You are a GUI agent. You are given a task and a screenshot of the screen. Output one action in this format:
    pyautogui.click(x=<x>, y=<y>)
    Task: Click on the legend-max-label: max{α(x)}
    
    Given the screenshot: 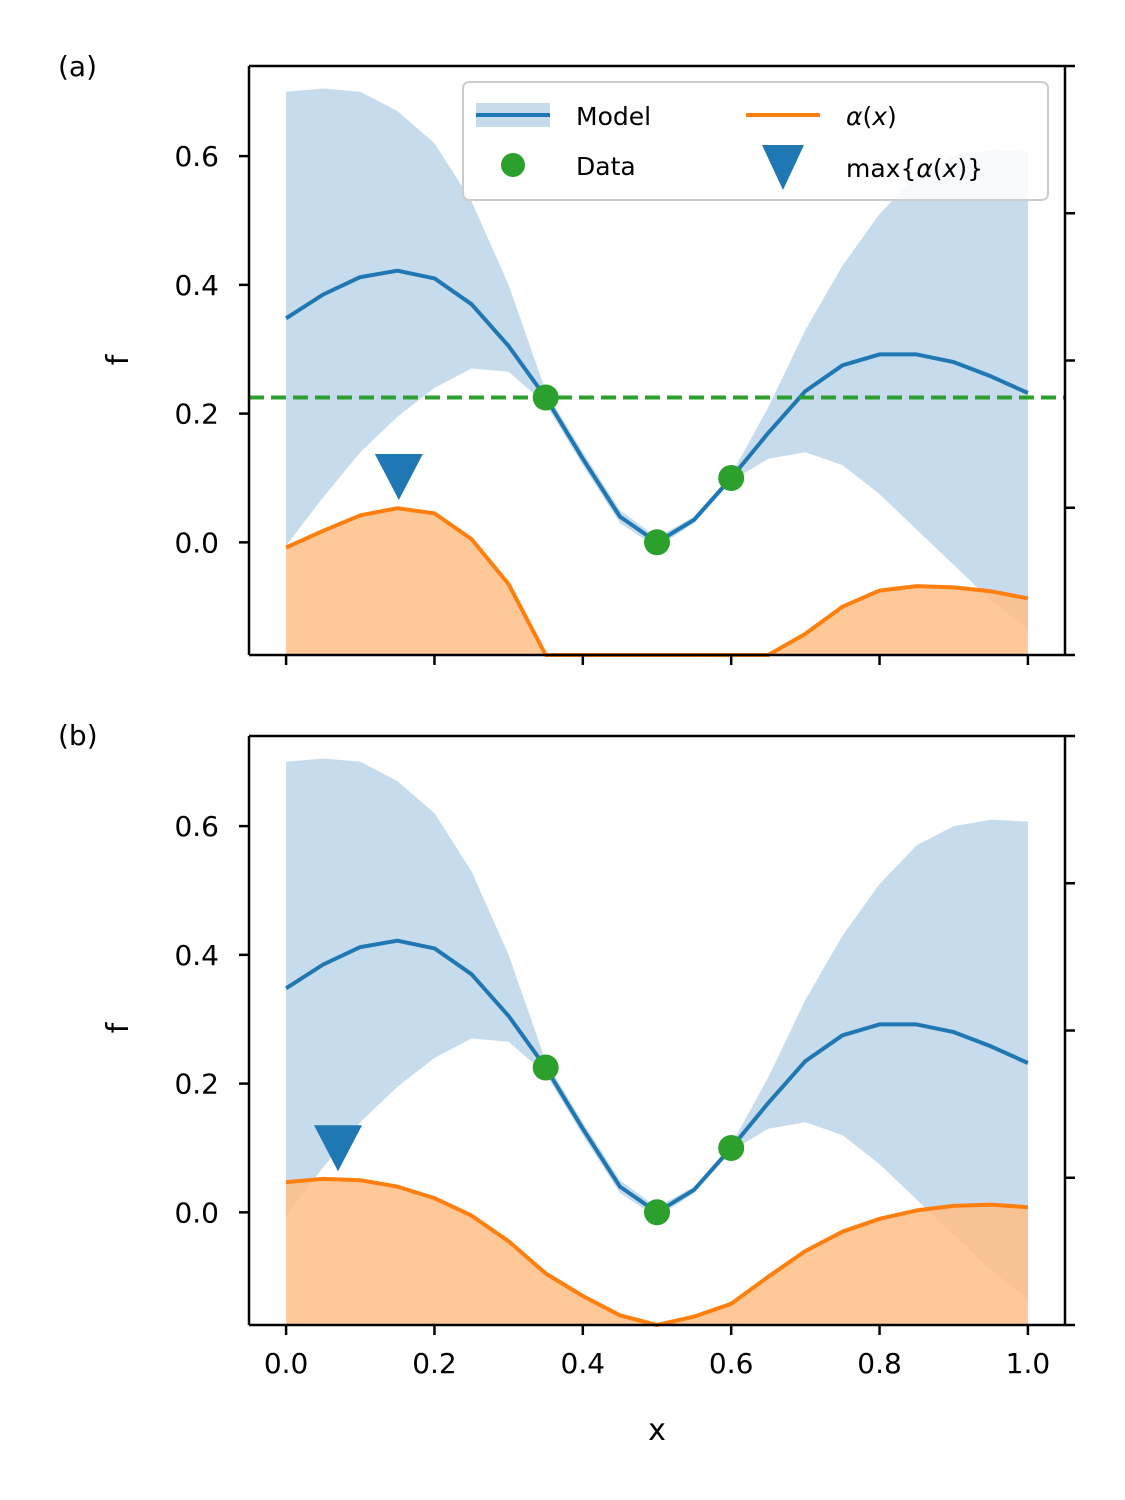 What is the action you would take?
    pyautogui.click(x=914, y=168)
    